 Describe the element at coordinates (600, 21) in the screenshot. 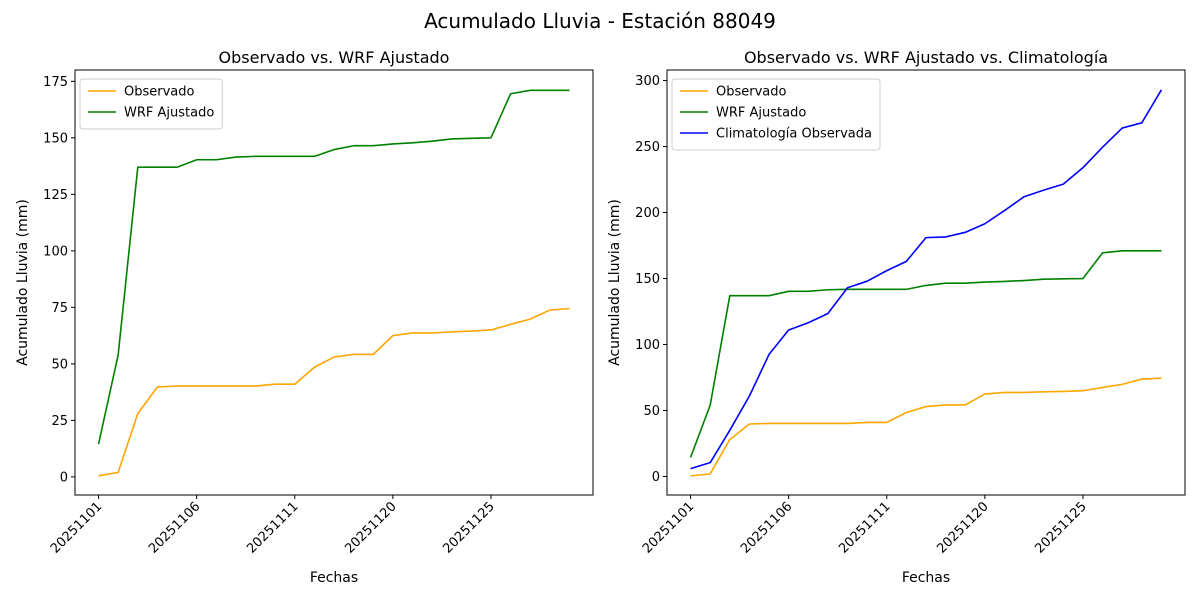

I see `figure-suptitle: Acumulado Lluvia - Estación 88049` at that location.